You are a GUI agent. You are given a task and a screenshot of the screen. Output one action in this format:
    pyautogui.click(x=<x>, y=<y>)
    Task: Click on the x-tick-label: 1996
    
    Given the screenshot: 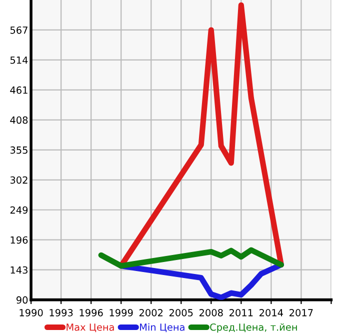 What is the action you would take?
    pyautogui.click(x=91, y=312)
    